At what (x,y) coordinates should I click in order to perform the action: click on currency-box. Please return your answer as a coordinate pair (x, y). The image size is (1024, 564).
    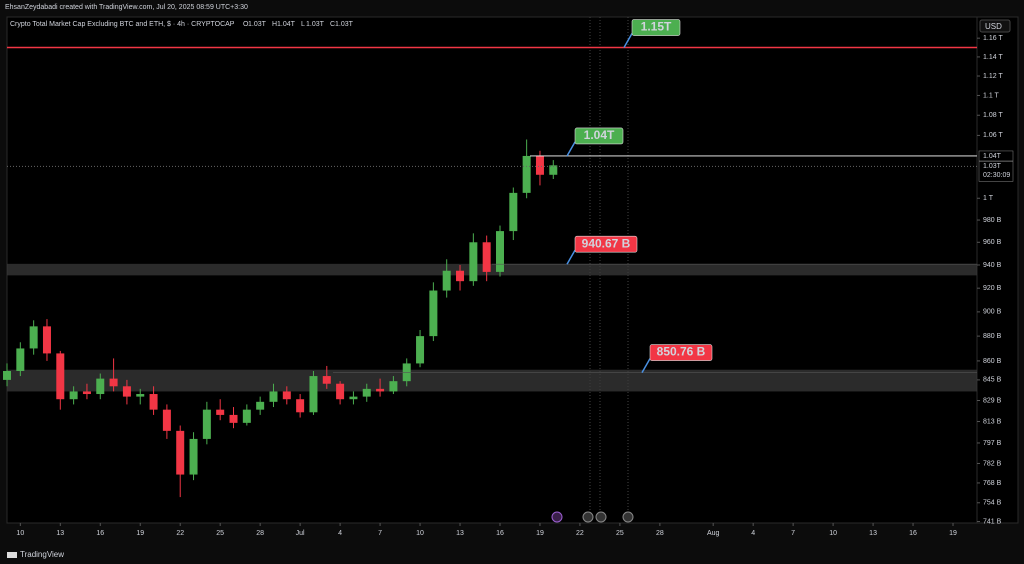
    Looking at the image, I should click on (995, 26).